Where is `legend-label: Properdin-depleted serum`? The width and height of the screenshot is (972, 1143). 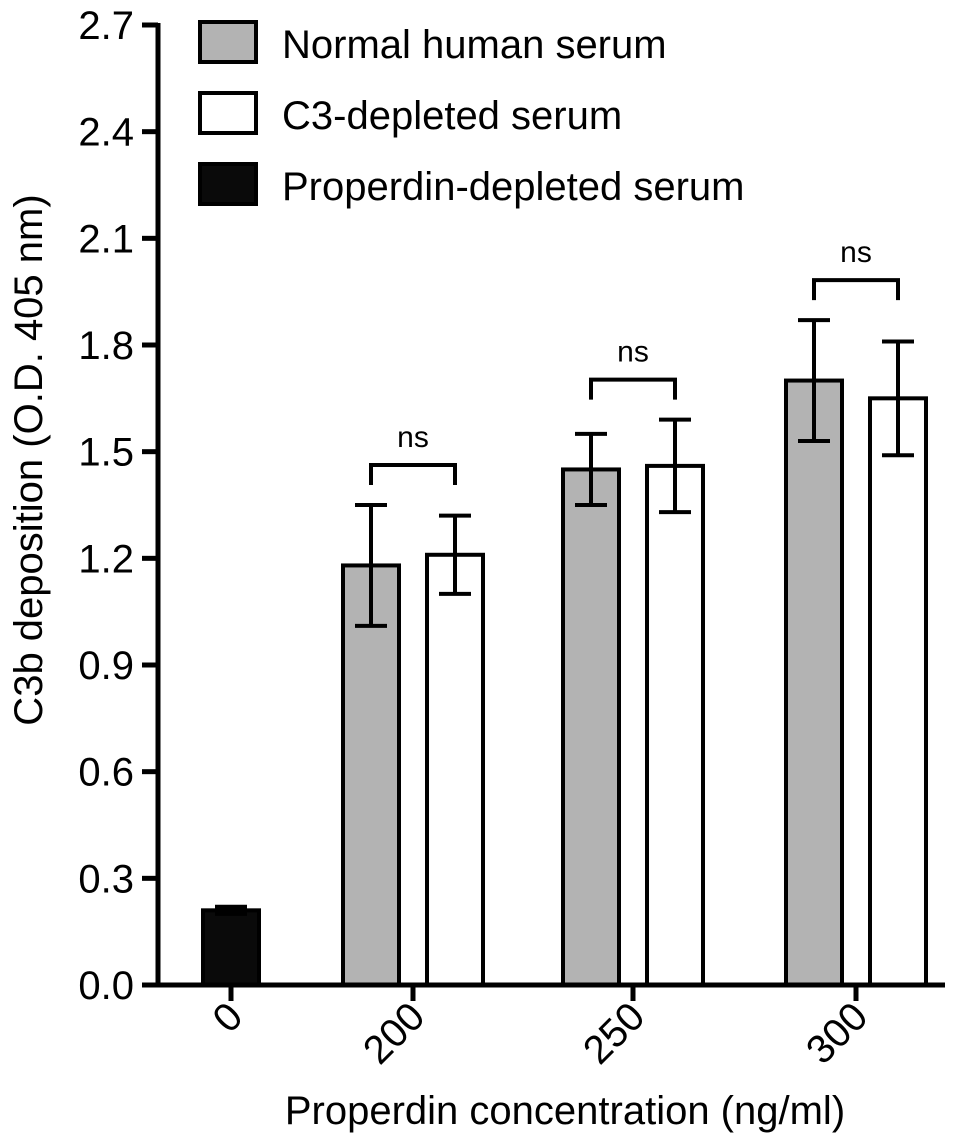 legend-label: Properdin-depleted serum is located at coordinates (513, 187).